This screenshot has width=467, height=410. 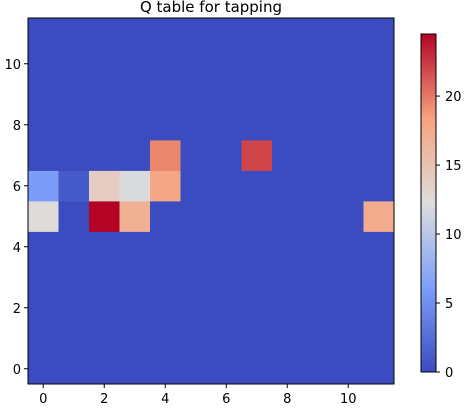 I want to click on y-tick-label: 10, so click(x=12, y=65).